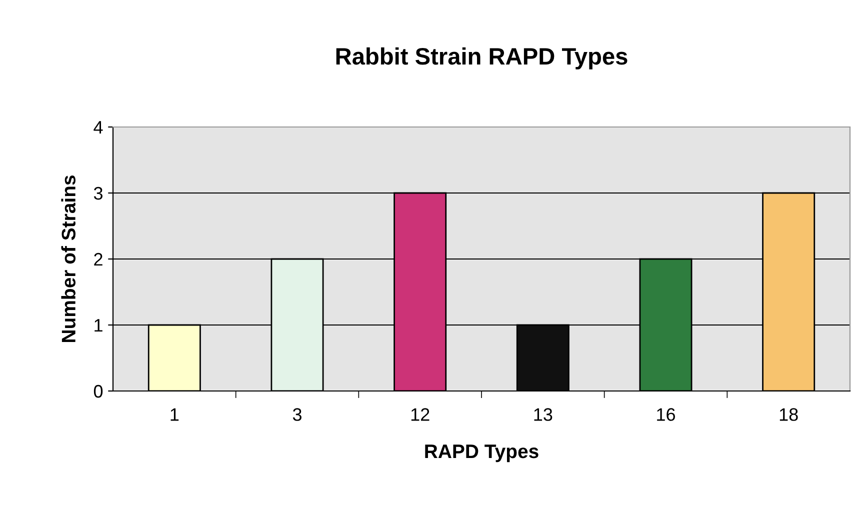 The width and height of the screenshot is (855, 517). Describe the element at coordinates (481, 453) in the screenshot. I see `x-axis-title: RAPD Types` at that location.